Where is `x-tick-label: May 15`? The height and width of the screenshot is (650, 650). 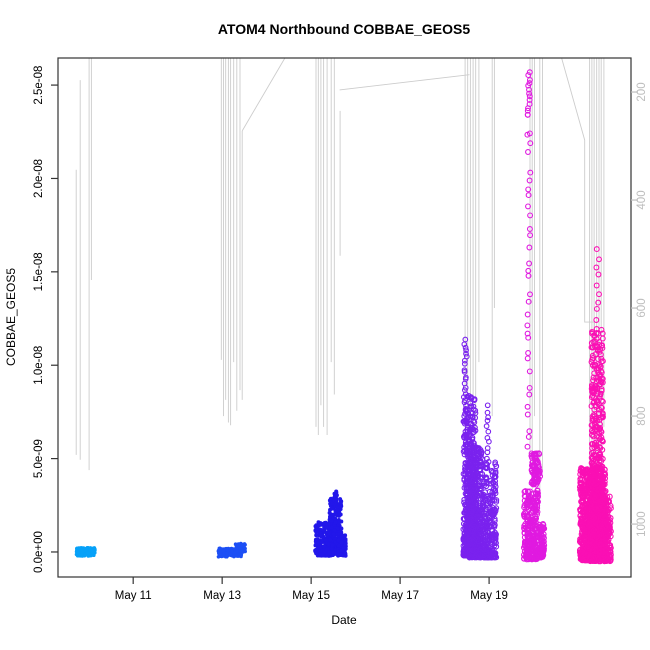 x-tick-label: May 15 is located at coordinates (311, 596).